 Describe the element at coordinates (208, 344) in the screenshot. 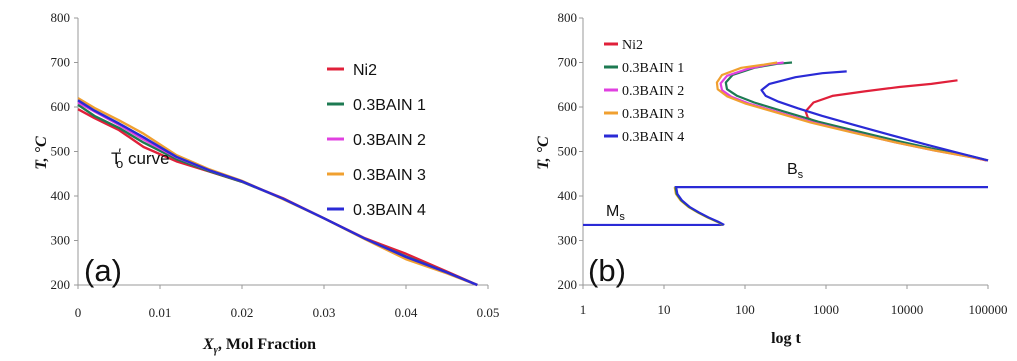

I see `panel-a-x-axis-title-main: X` at that location.